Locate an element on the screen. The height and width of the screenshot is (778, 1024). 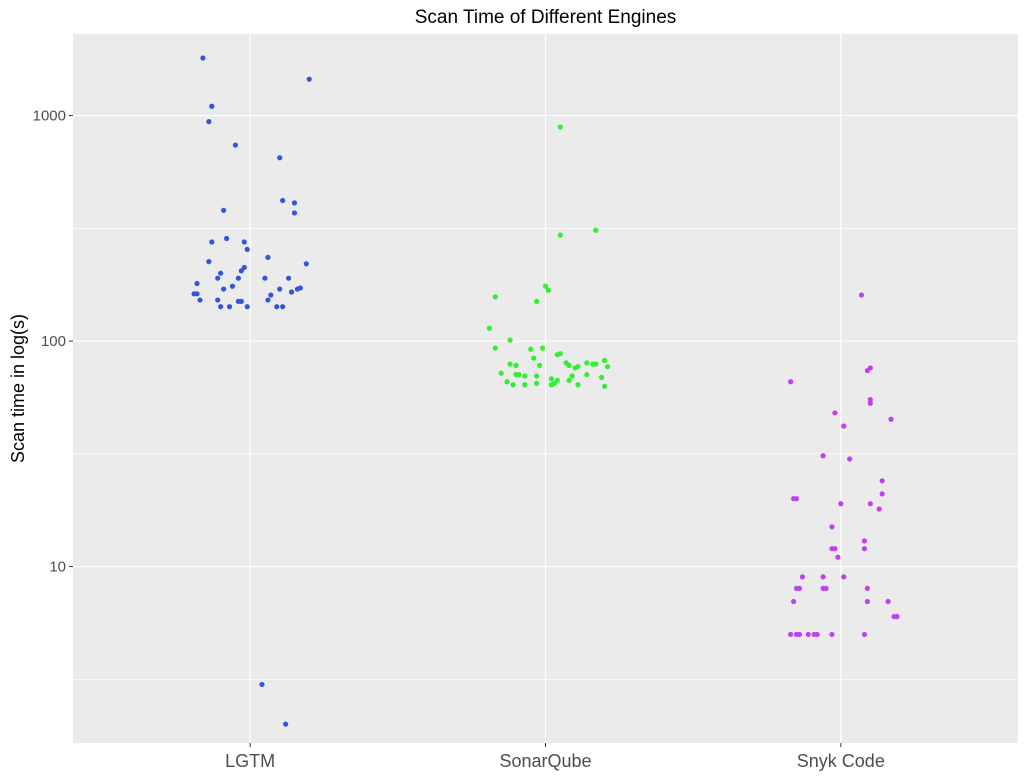
y-axis-label: Scan time in log(s) is located at coordinates (18, 388).